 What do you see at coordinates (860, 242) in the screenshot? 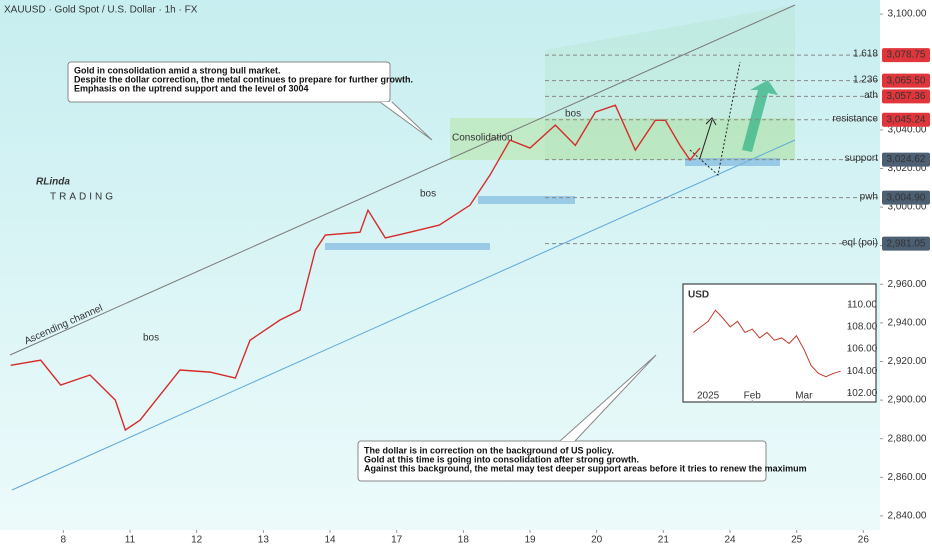
I see `level-name: eql (poi)` at bounding box center [860, 242].